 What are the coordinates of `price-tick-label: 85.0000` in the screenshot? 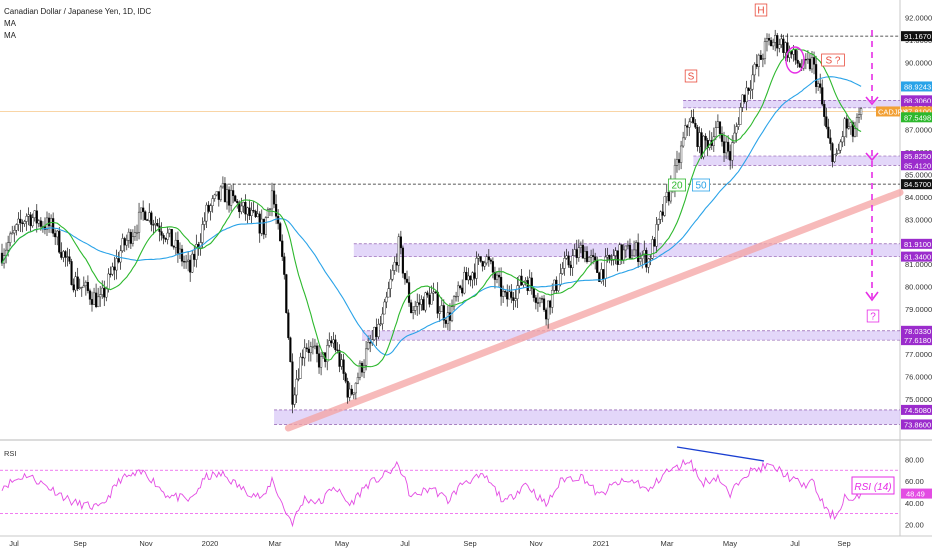 It's located at (918, 175).